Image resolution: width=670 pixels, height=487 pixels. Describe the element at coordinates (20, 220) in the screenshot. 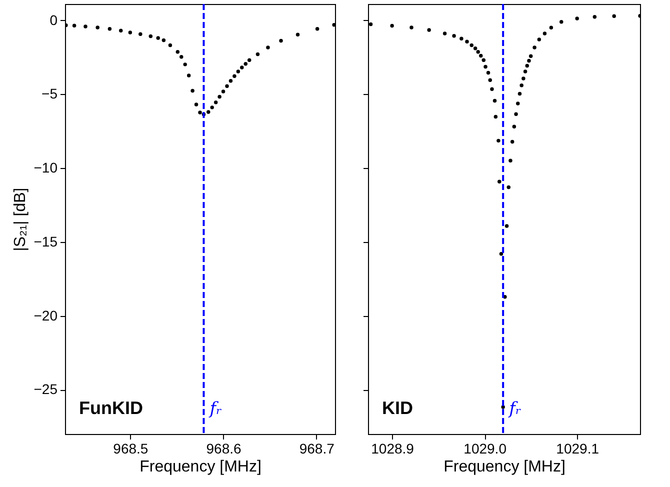

I see `y-axis-title: |S₂₁| [dB]` at that location.